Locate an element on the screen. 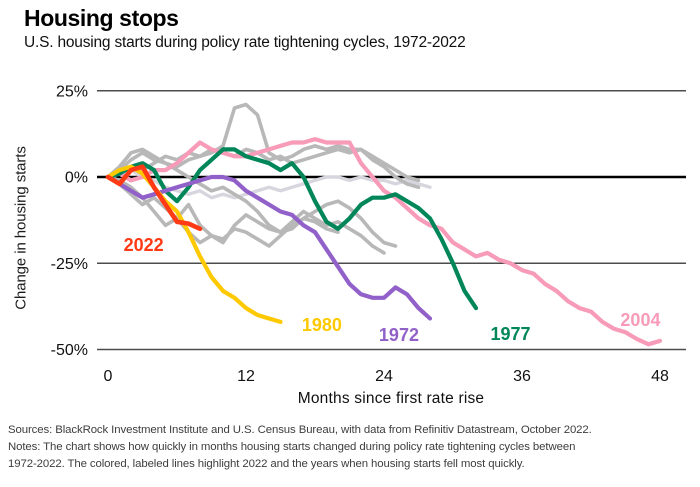 This screenshot has width=700, height=487. x-tick-label: 24 is located at coordinates (384, 376).